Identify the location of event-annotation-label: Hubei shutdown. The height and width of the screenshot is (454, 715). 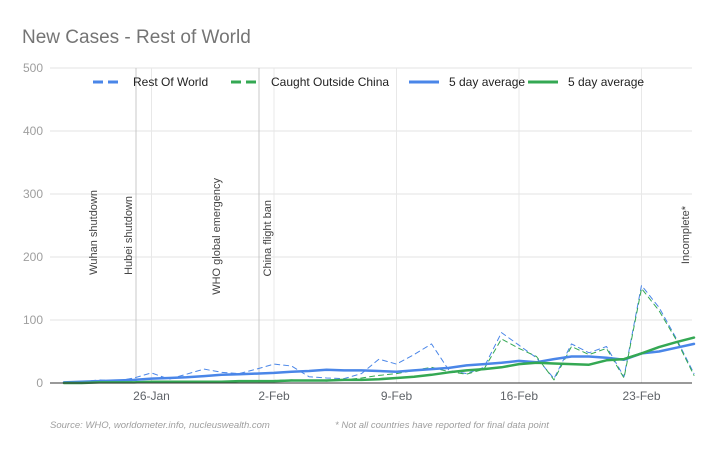
(129, 235).